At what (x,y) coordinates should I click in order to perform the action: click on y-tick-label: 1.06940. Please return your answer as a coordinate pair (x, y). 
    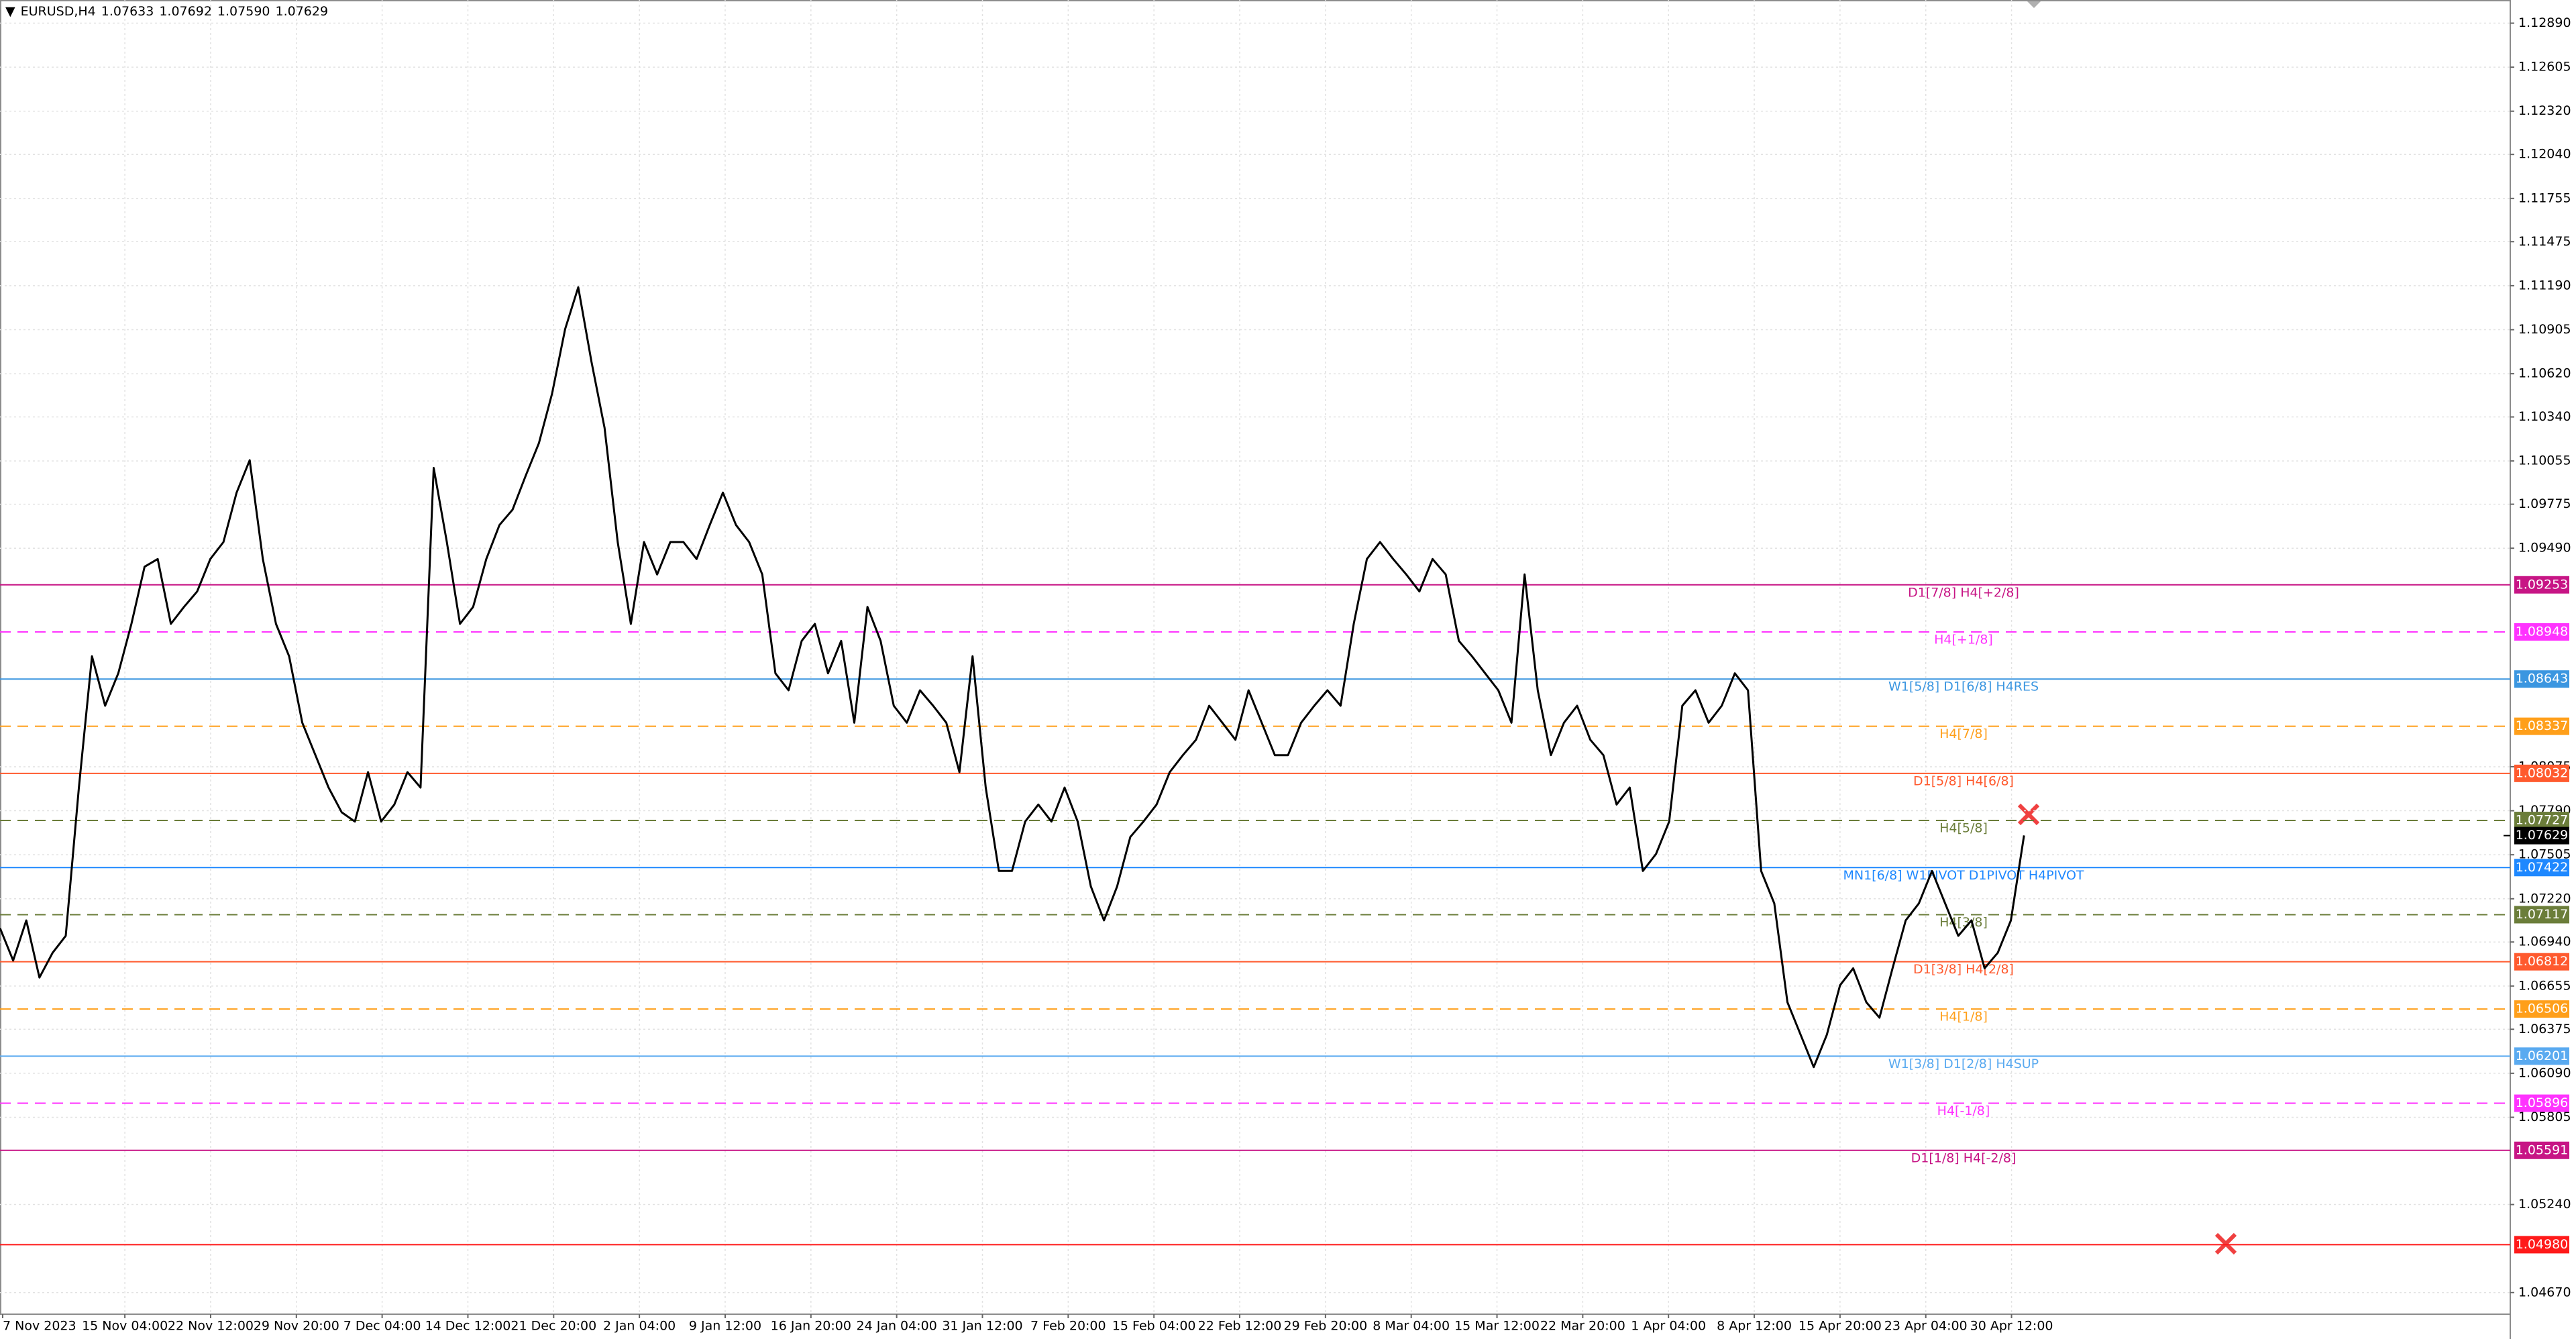
    Looking at the image, I should click on (2544, 941).